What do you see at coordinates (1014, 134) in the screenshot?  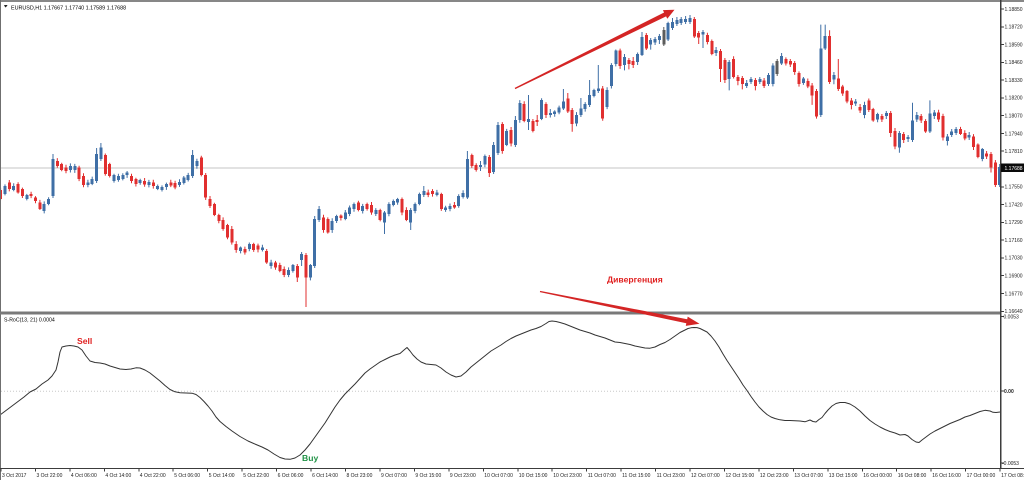 I see `svg-text: 1.17940` at bounding box center [1014, 134].